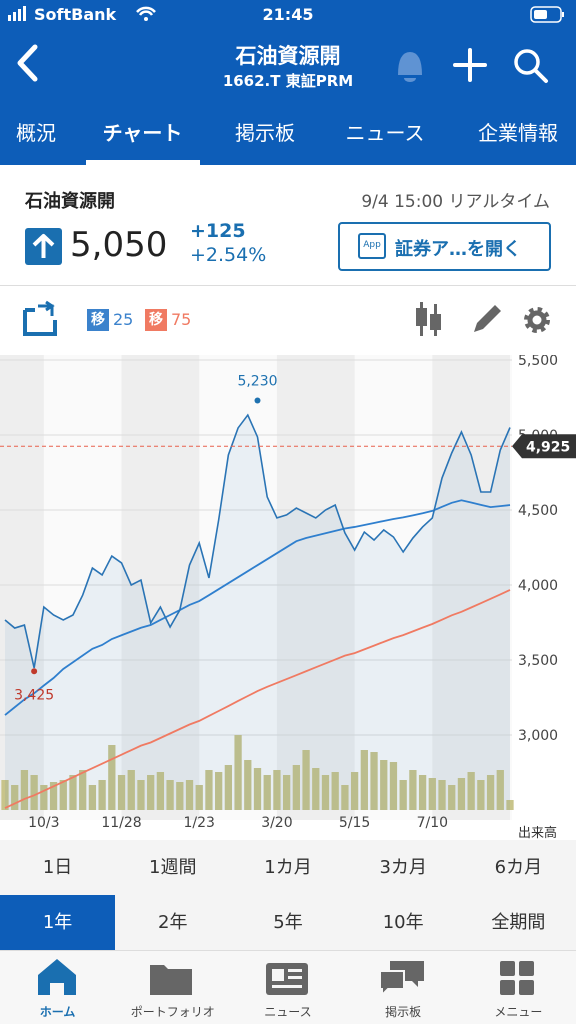 The image size is (576, 1024). Describe the element at coordinates (143, 162) in the screenshot. I see `tab-indicator` at that location.